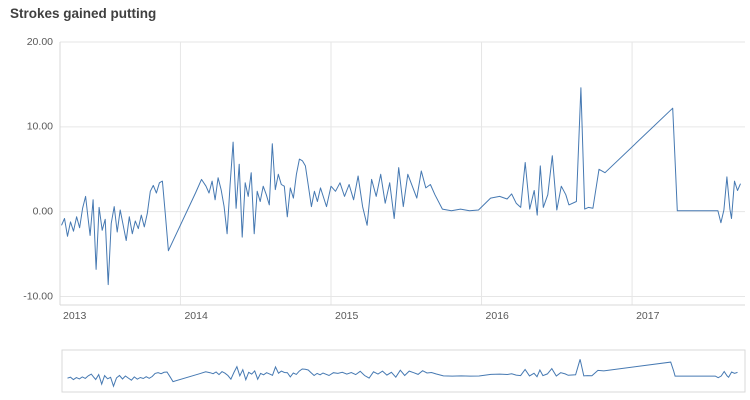 This screenshot has height=400, width=750. I want to click on y-axis-label: 0.00, so click(43, 211).